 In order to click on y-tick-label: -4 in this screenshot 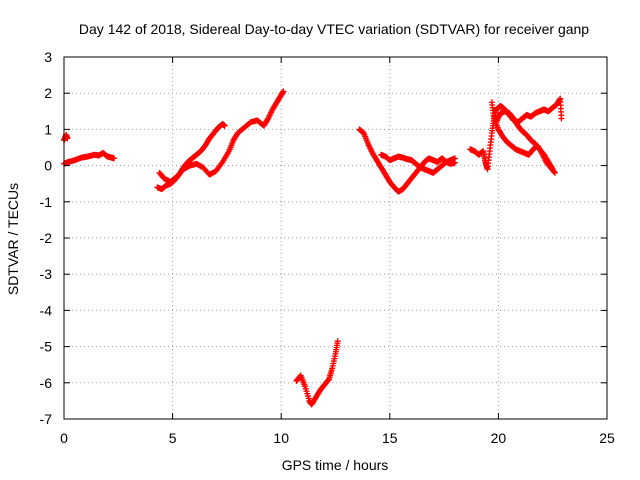, I will do `click(46, 310)`.